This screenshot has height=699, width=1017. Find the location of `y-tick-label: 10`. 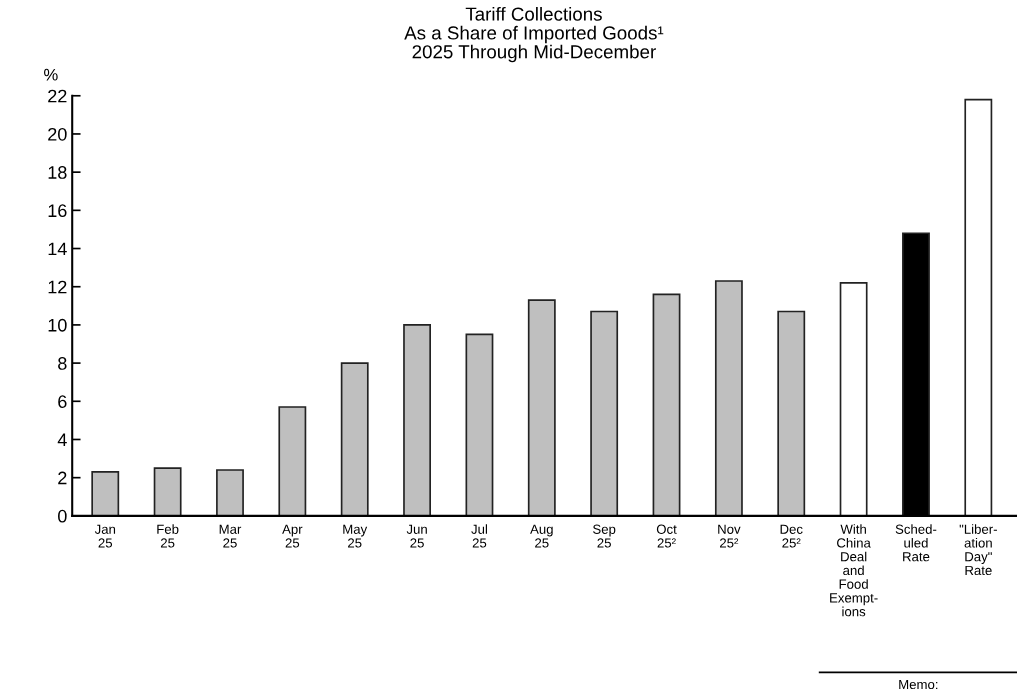

y-tick-label: 10 is located at coordinates (57, 325).